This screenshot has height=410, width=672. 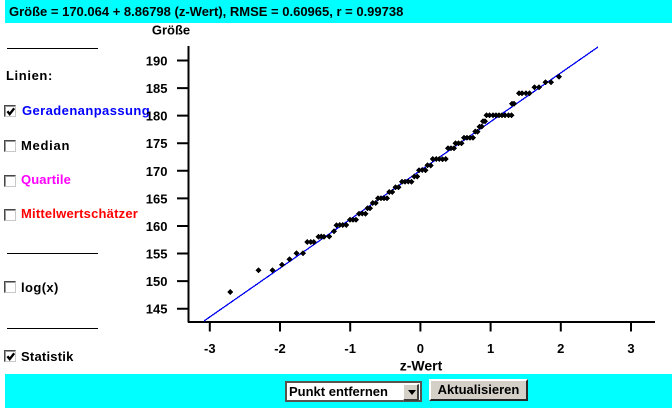 What do you see at coordinates (157, 226) in the screenshot?
I see `svg-text: 160` at bounding box center [157, 226].